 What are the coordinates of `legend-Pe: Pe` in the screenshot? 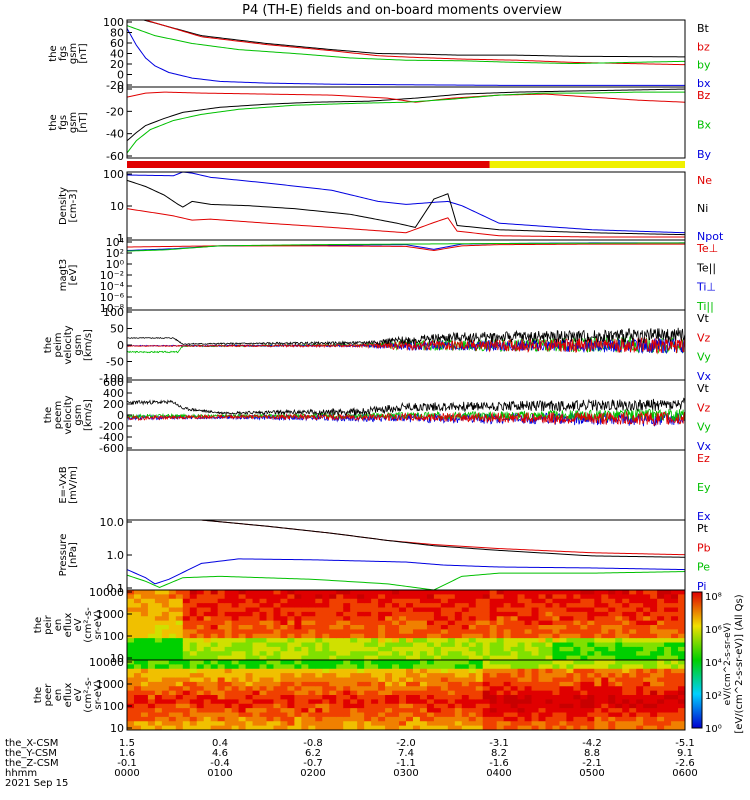 It's located at (703, 567).